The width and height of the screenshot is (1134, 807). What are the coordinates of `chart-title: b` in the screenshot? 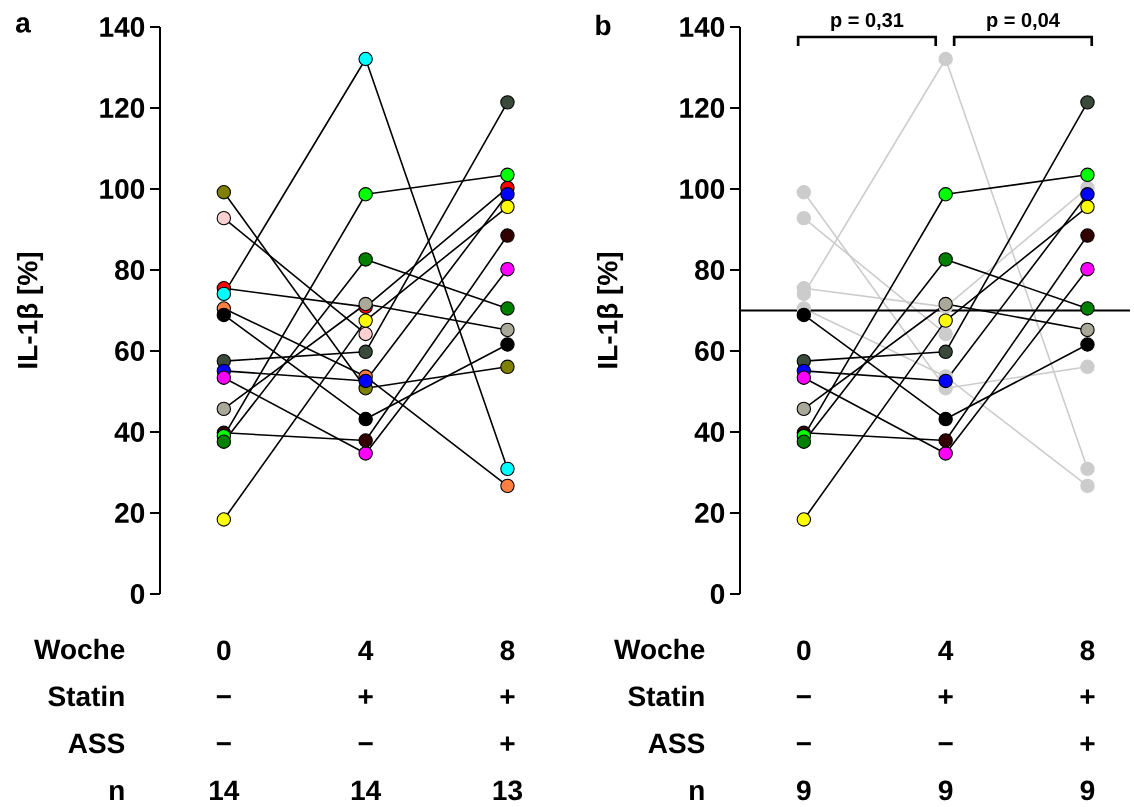 It's located at (603, 25).